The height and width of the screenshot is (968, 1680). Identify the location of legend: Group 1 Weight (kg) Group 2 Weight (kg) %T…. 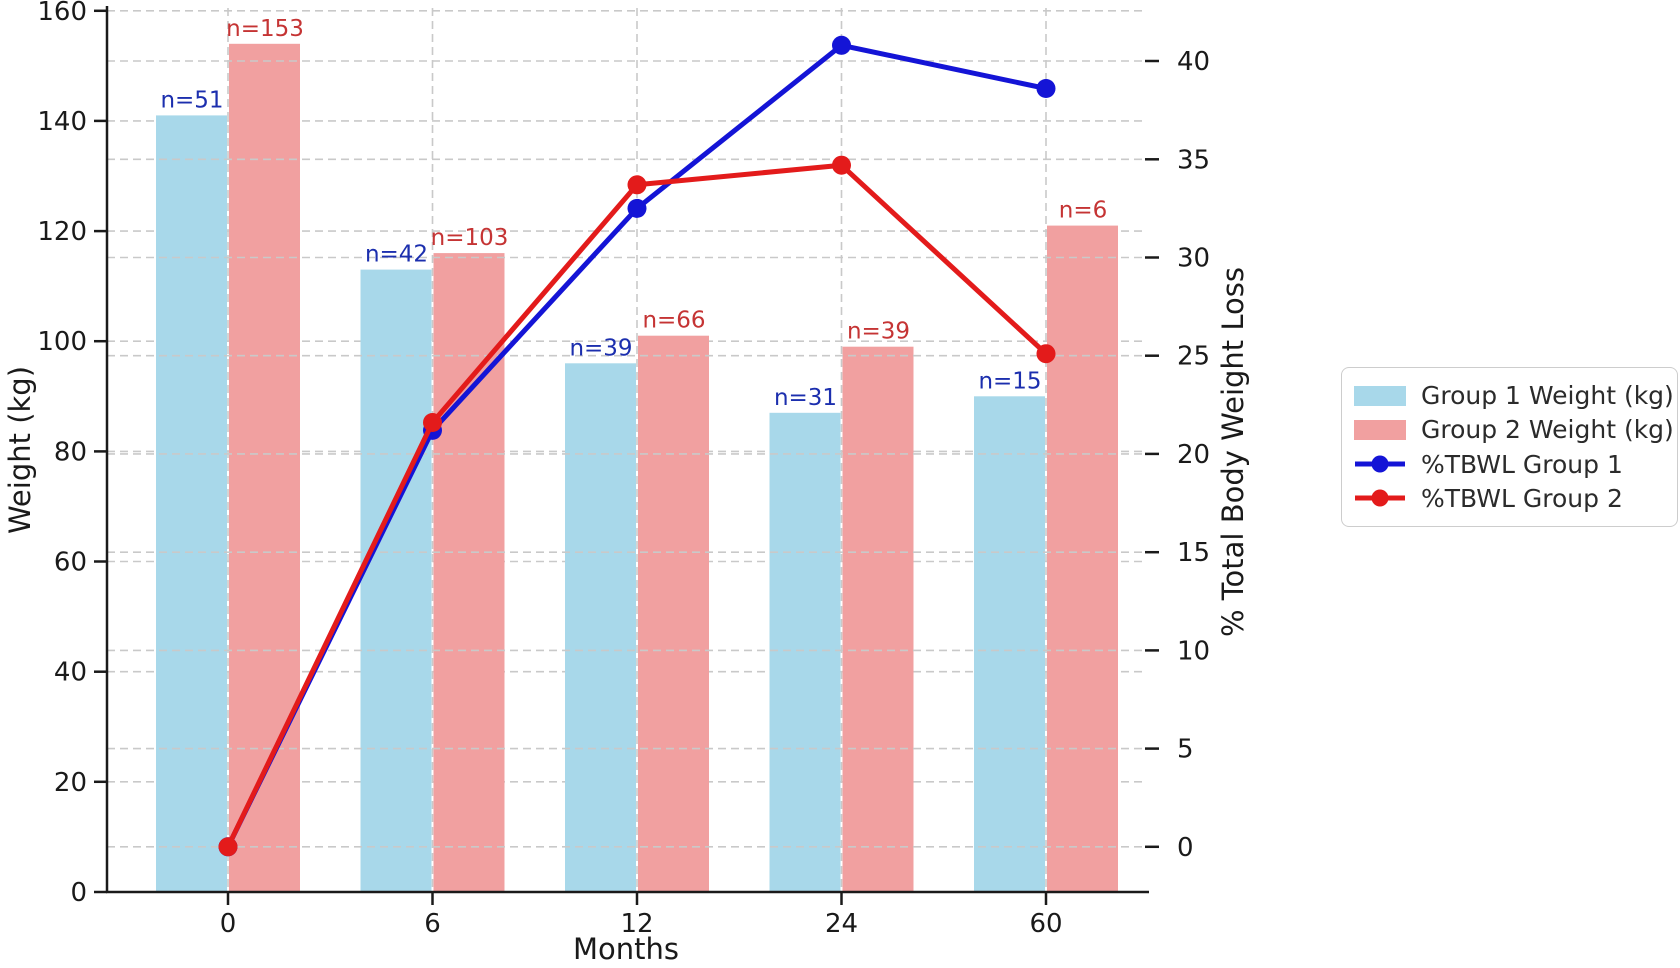
(1509, 447).